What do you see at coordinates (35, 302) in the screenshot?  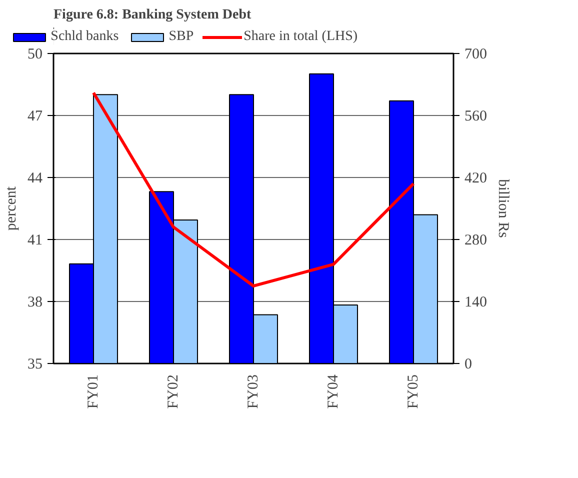 I see `y-tick-label: 38` at bounding box center [35, 302].